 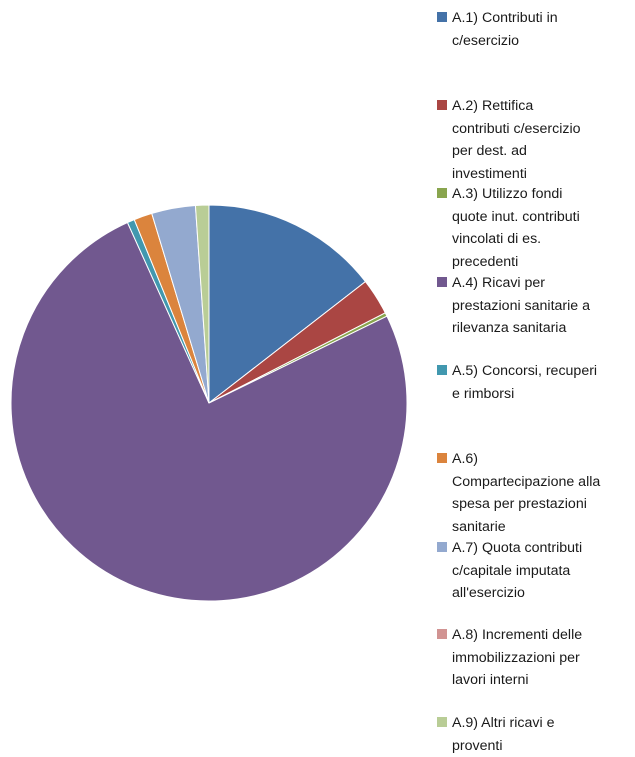 What do you see at coordinates (503, 734) in the screenshot?
I see `legend-label: A.9) Altri ricavi e proventi` at bounding box center [503, 734].